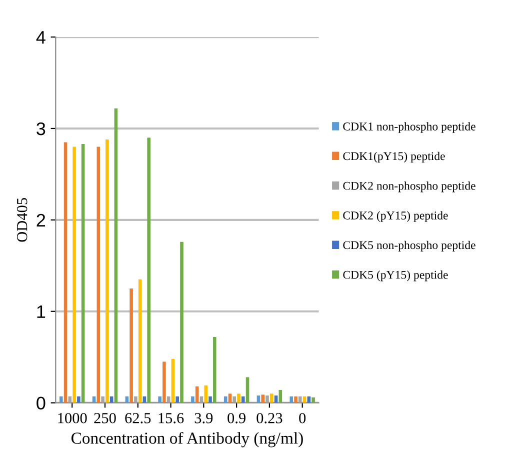 Image resolution: width=506 pixels, height=463 pixels. I want to click on x-tick-label: 0.9, so click(237, 418).